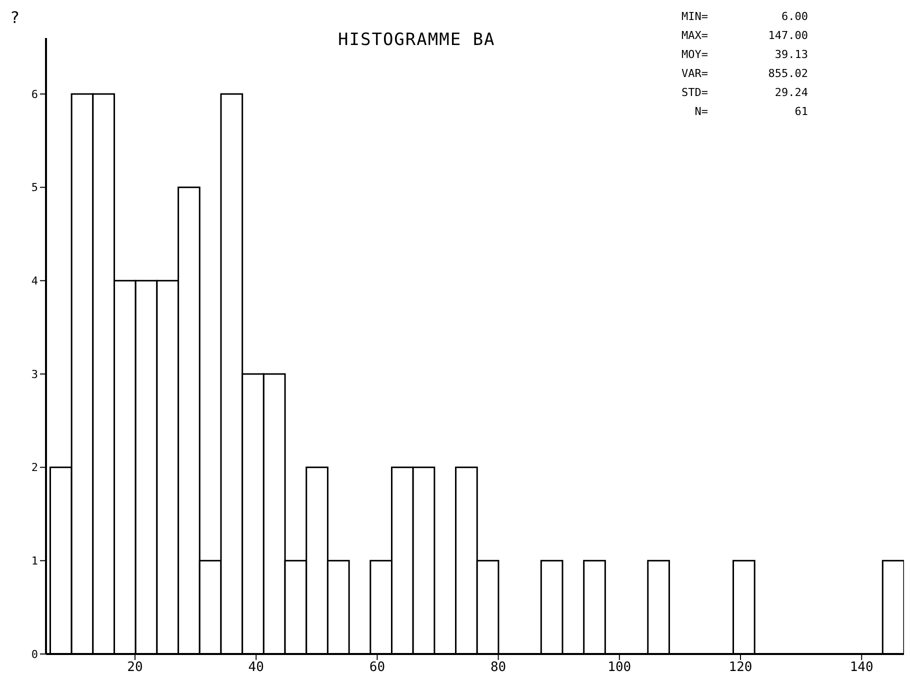 The image size is (910, 692). Describe the element at coordinates (745, 92) in the screenshot. I see `text: STD= 29.24` at that location.